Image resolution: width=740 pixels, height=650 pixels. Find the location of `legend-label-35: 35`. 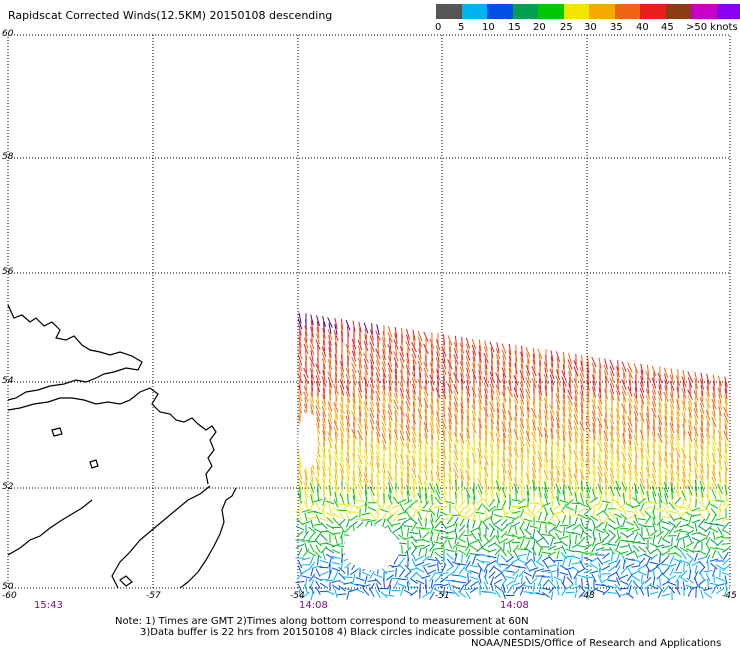

legend-label-35: 35 is located at coordinates (616, 27).